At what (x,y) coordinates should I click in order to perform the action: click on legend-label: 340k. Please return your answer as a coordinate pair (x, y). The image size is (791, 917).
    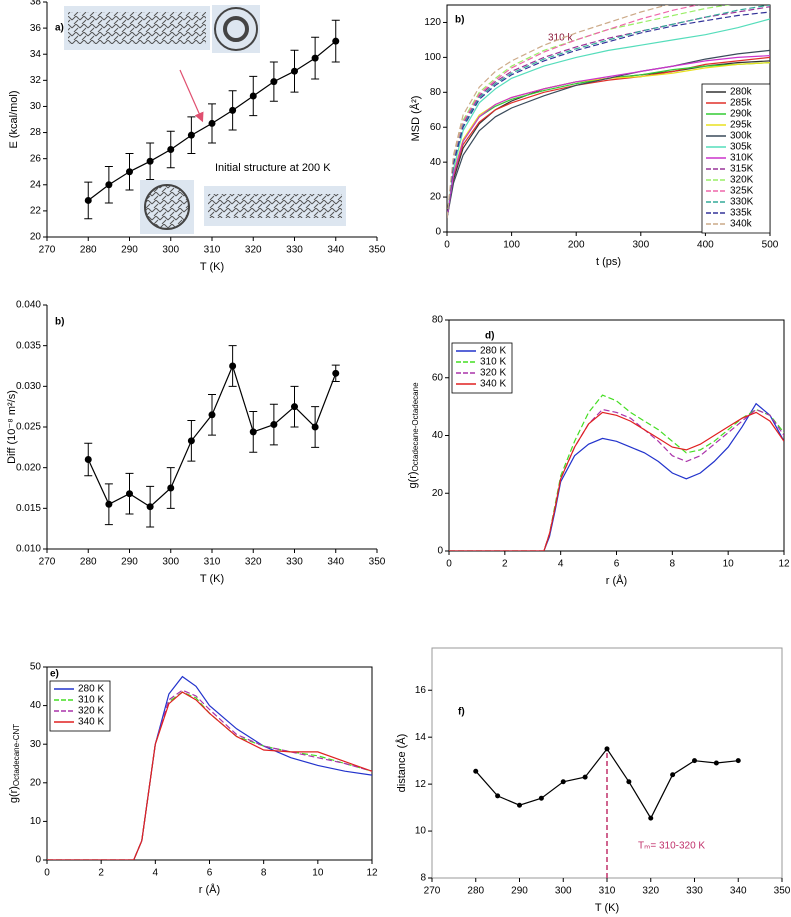
    Looking at the image, I should click on (741, 224).